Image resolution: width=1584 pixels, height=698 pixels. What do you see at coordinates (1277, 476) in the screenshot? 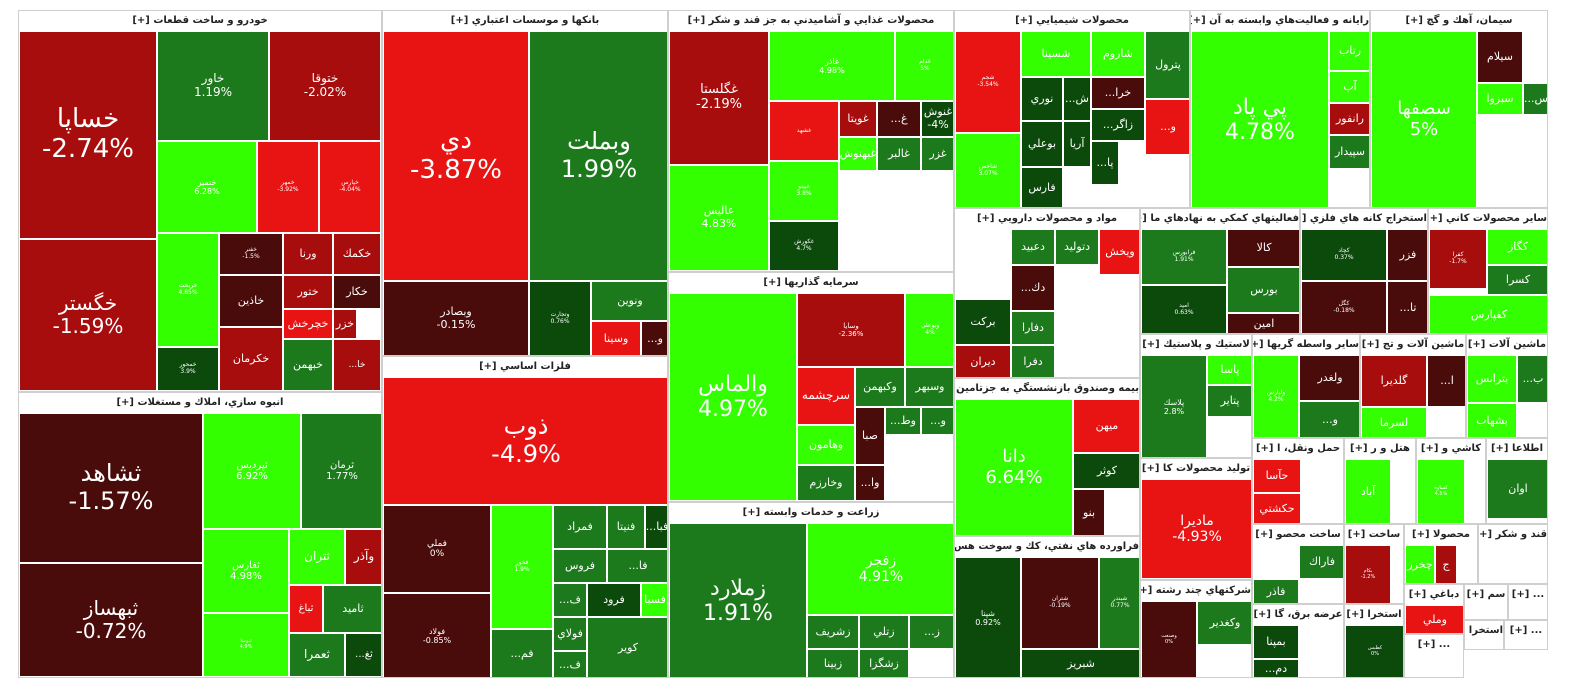
I see `stock-tile: حآسا` at bounding box center [1277, 476].